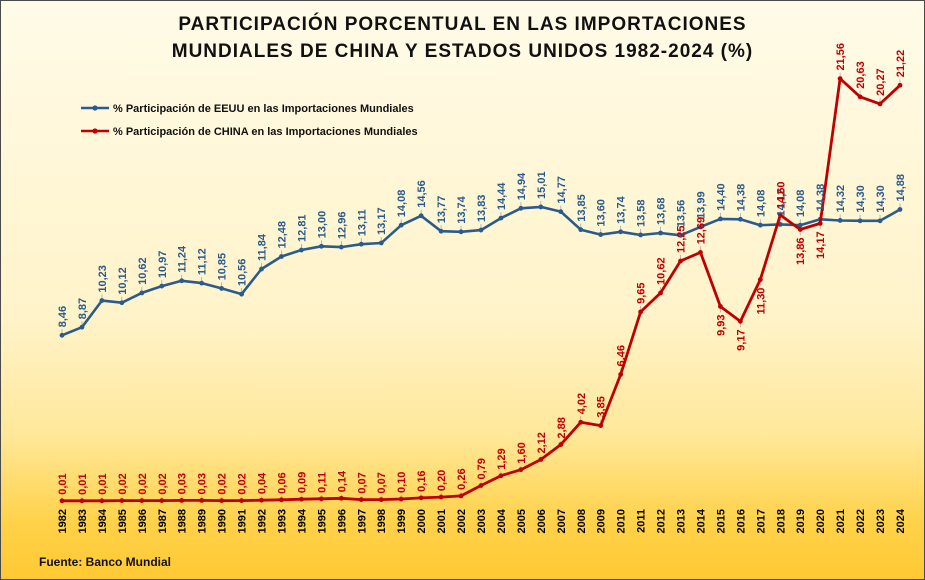 The width and height of the screenshot is (925, 580). What do you see at coordinates (761, 204) in the screenshot?
I see `data-label-eeuu-2017: 14,08` at bounding box center [761, 204].